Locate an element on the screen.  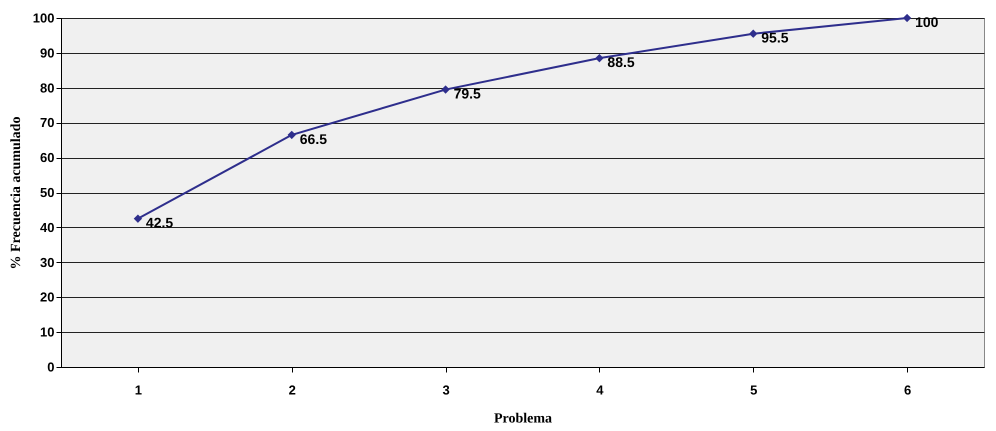
x-axis-title: Problema is located at coordinates (523, 419).